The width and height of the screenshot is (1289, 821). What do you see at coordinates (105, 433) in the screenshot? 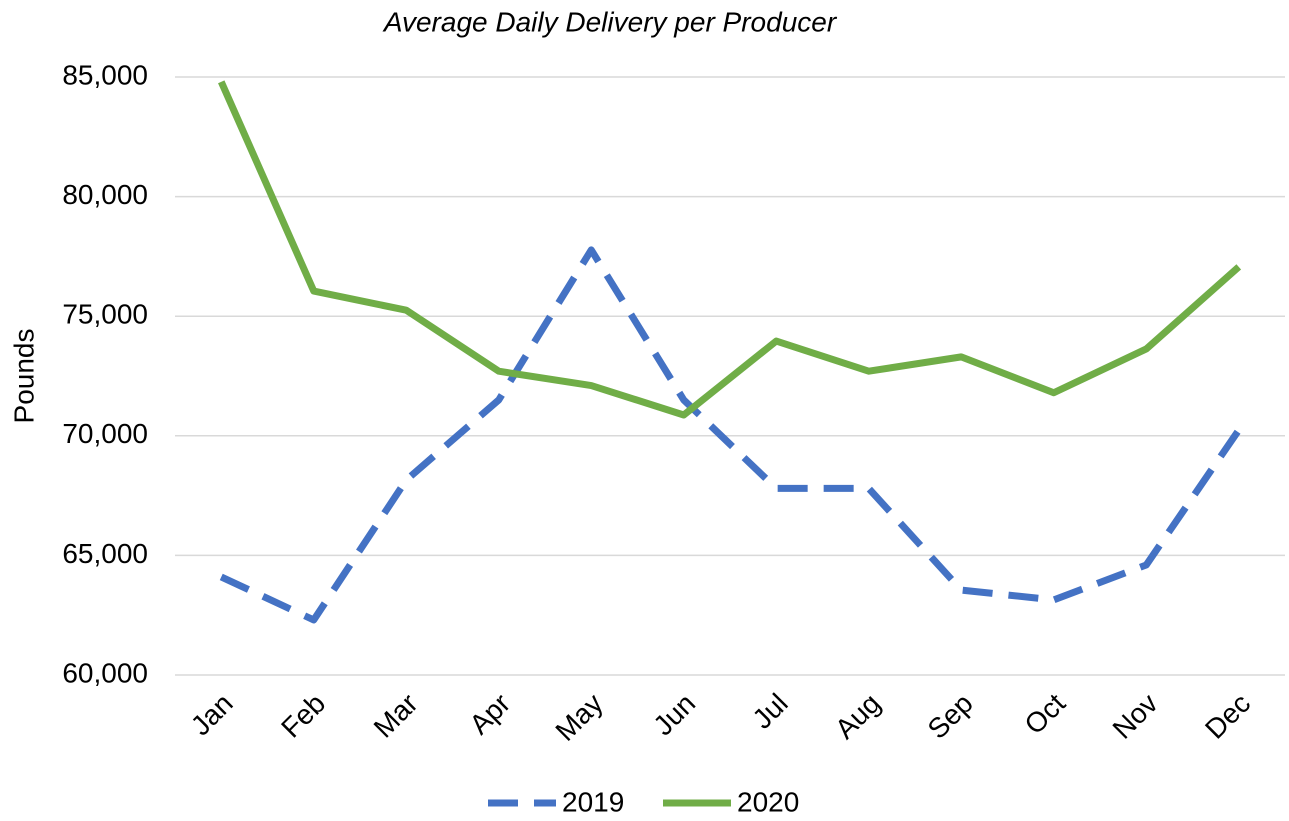
I see `y-tick-label: 70,000` at bounding box center [105, 433].